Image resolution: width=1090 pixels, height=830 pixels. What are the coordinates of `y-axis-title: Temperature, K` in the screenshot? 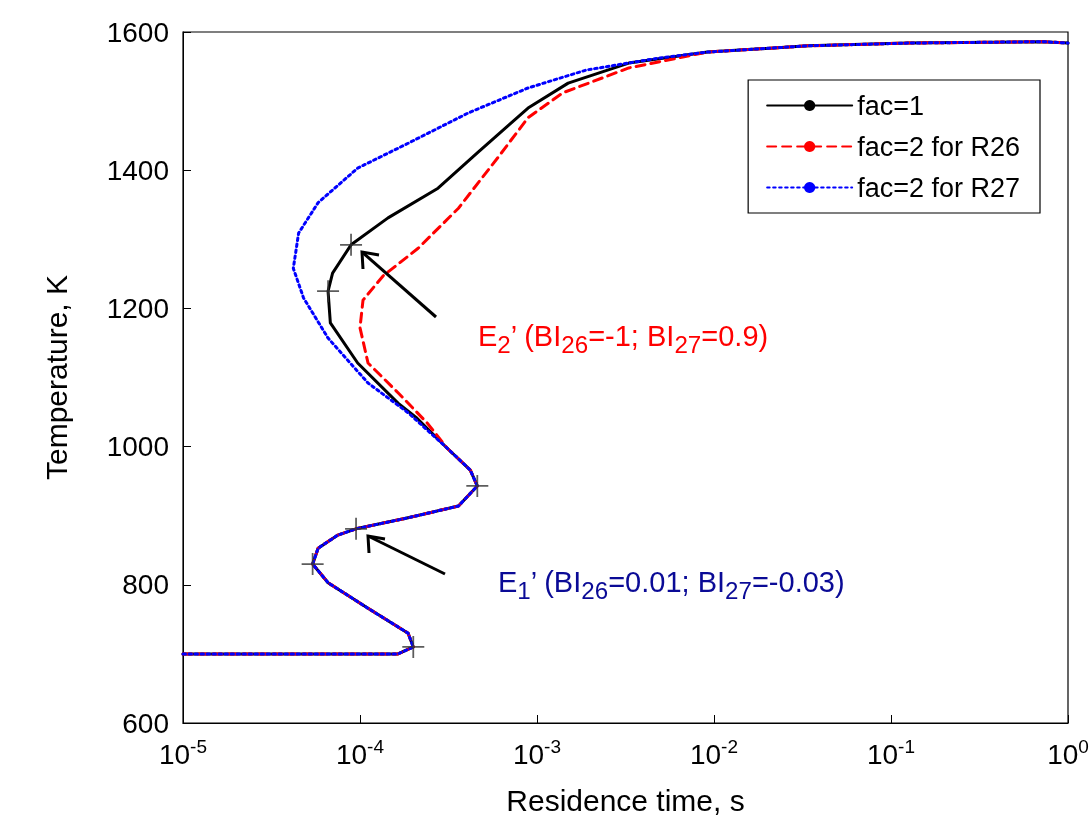 It's located at (56, 377).